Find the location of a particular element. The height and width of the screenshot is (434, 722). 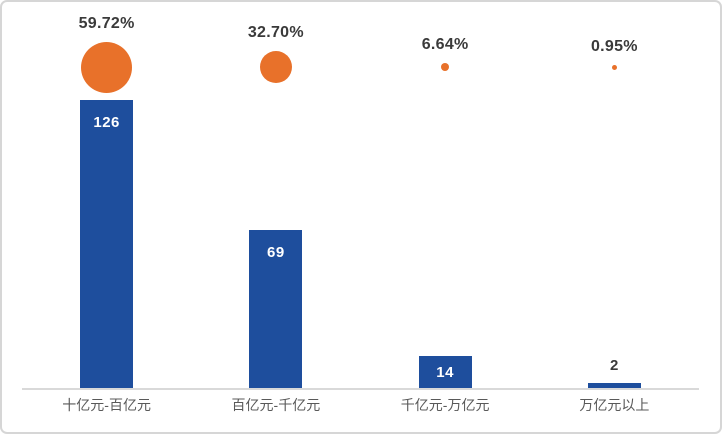

bar is located at coordinates (614, 385).